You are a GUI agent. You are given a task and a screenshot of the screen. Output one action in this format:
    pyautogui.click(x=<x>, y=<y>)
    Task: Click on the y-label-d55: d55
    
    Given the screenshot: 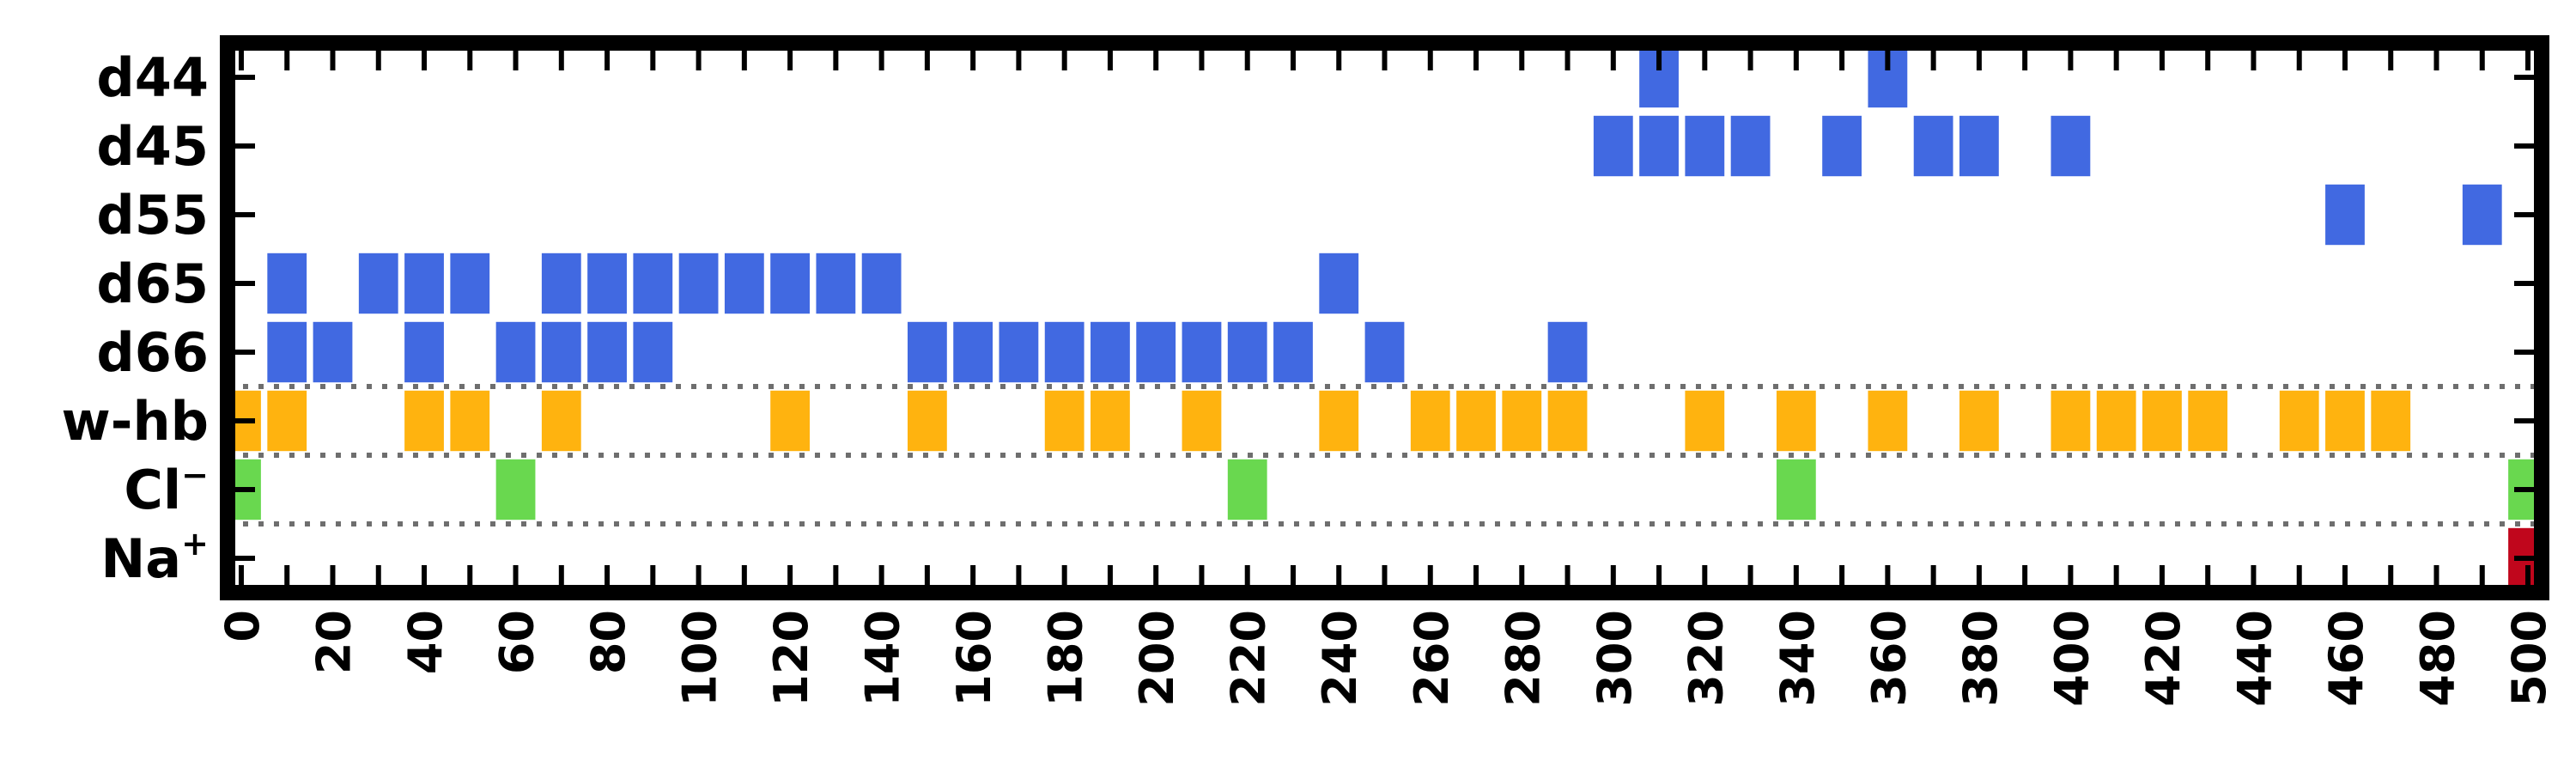 What is the action you would take?
    pyautogui.click(x=153, y=215)
    